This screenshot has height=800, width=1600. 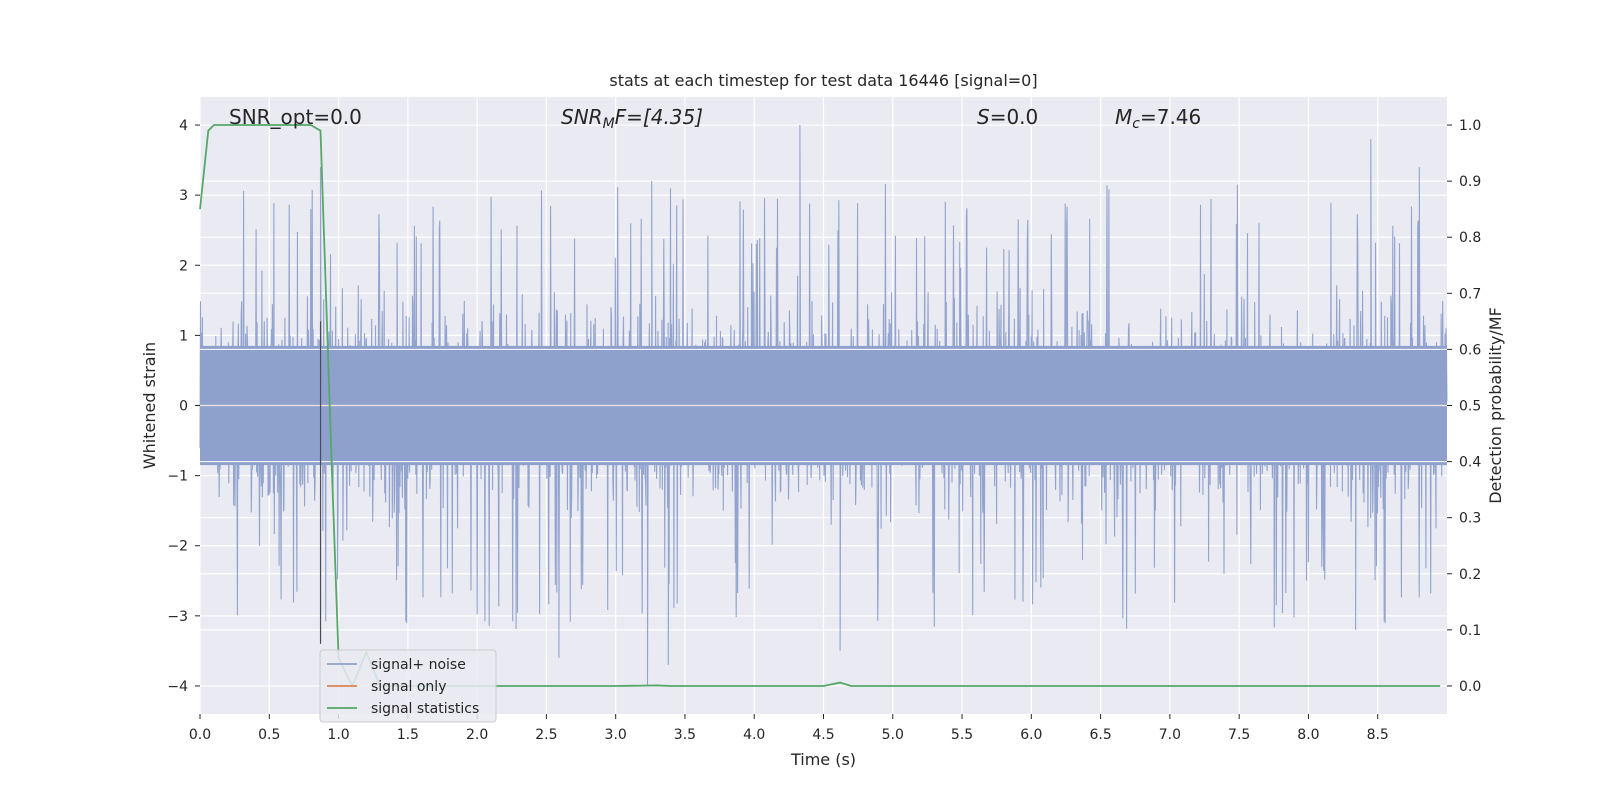 I want to click on y-left-tick-label: −3, so click(x=177, y=617).